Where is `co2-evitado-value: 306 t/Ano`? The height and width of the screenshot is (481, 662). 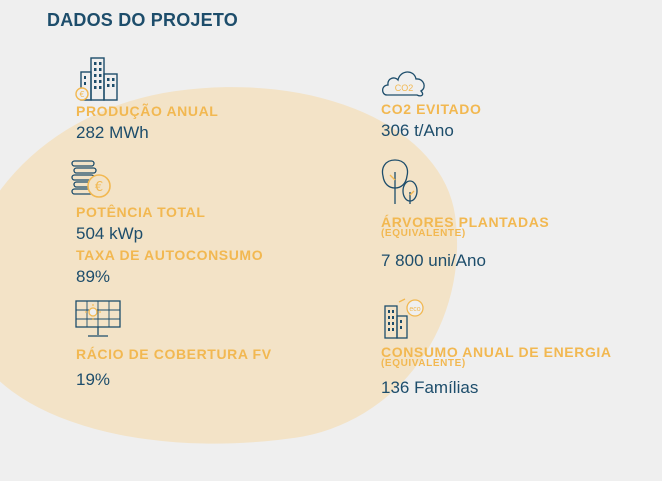 co2-evitado-value: 306 t/Ano is located at coordinates (417, 130).